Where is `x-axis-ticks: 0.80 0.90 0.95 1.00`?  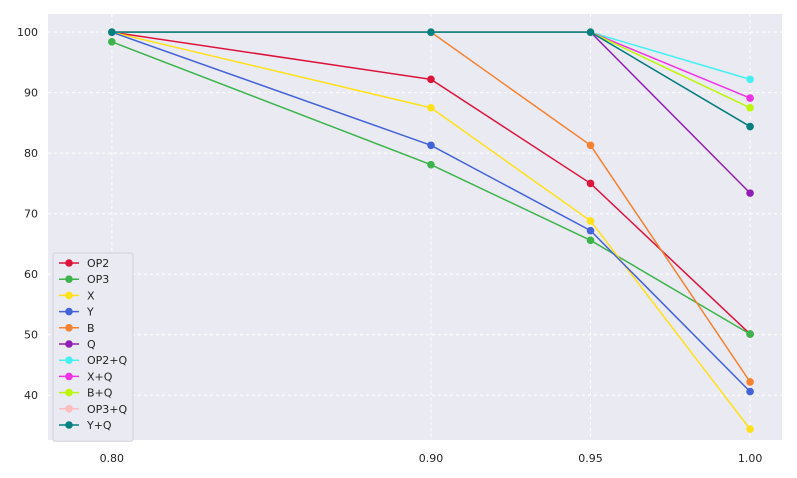
x-axis-ticks: 0.80 0.90 0.95 1.00 is located at coordinates (431, 458).